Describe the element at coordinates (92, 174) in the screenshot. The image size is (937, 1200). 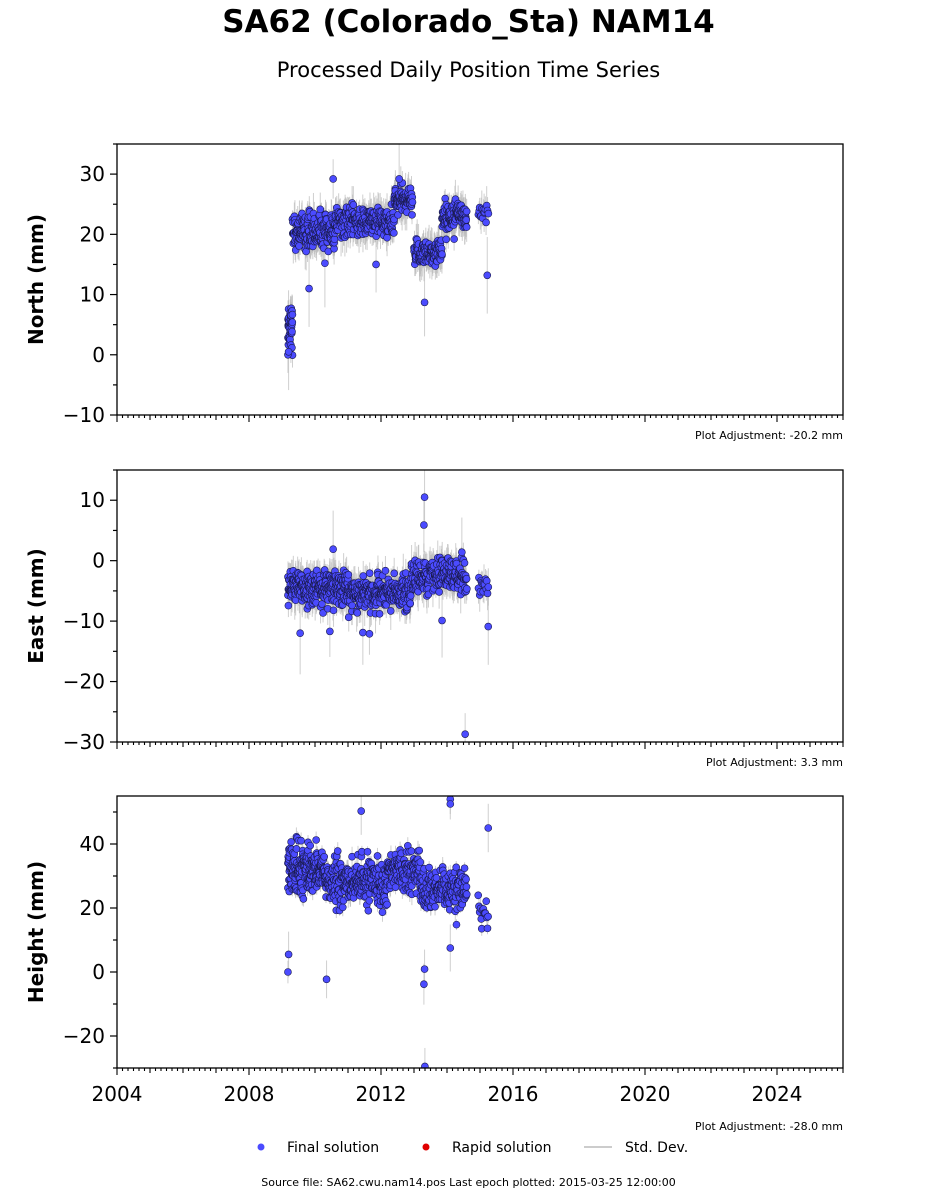
I see `y-tick-label: 30` at that location.